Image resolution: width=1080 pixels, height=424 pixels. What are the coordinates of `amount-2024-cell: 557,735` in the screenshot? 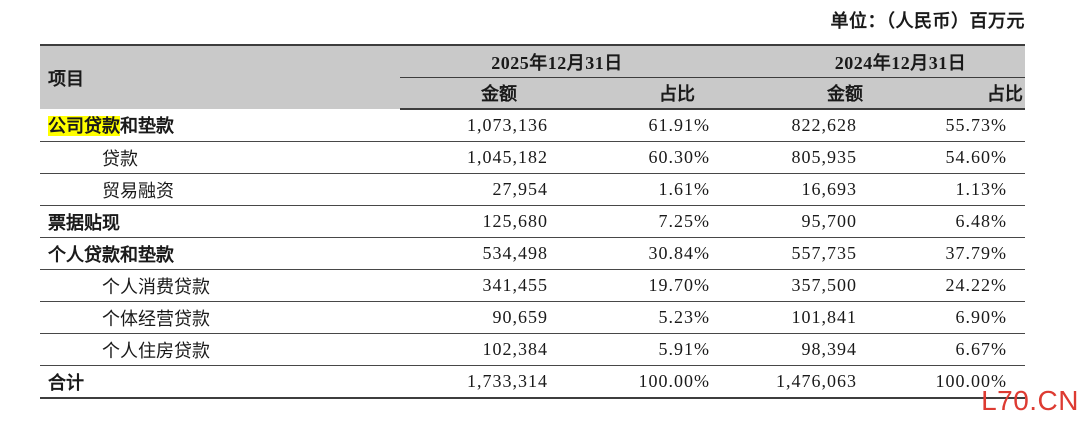 It's located at (790, 253).